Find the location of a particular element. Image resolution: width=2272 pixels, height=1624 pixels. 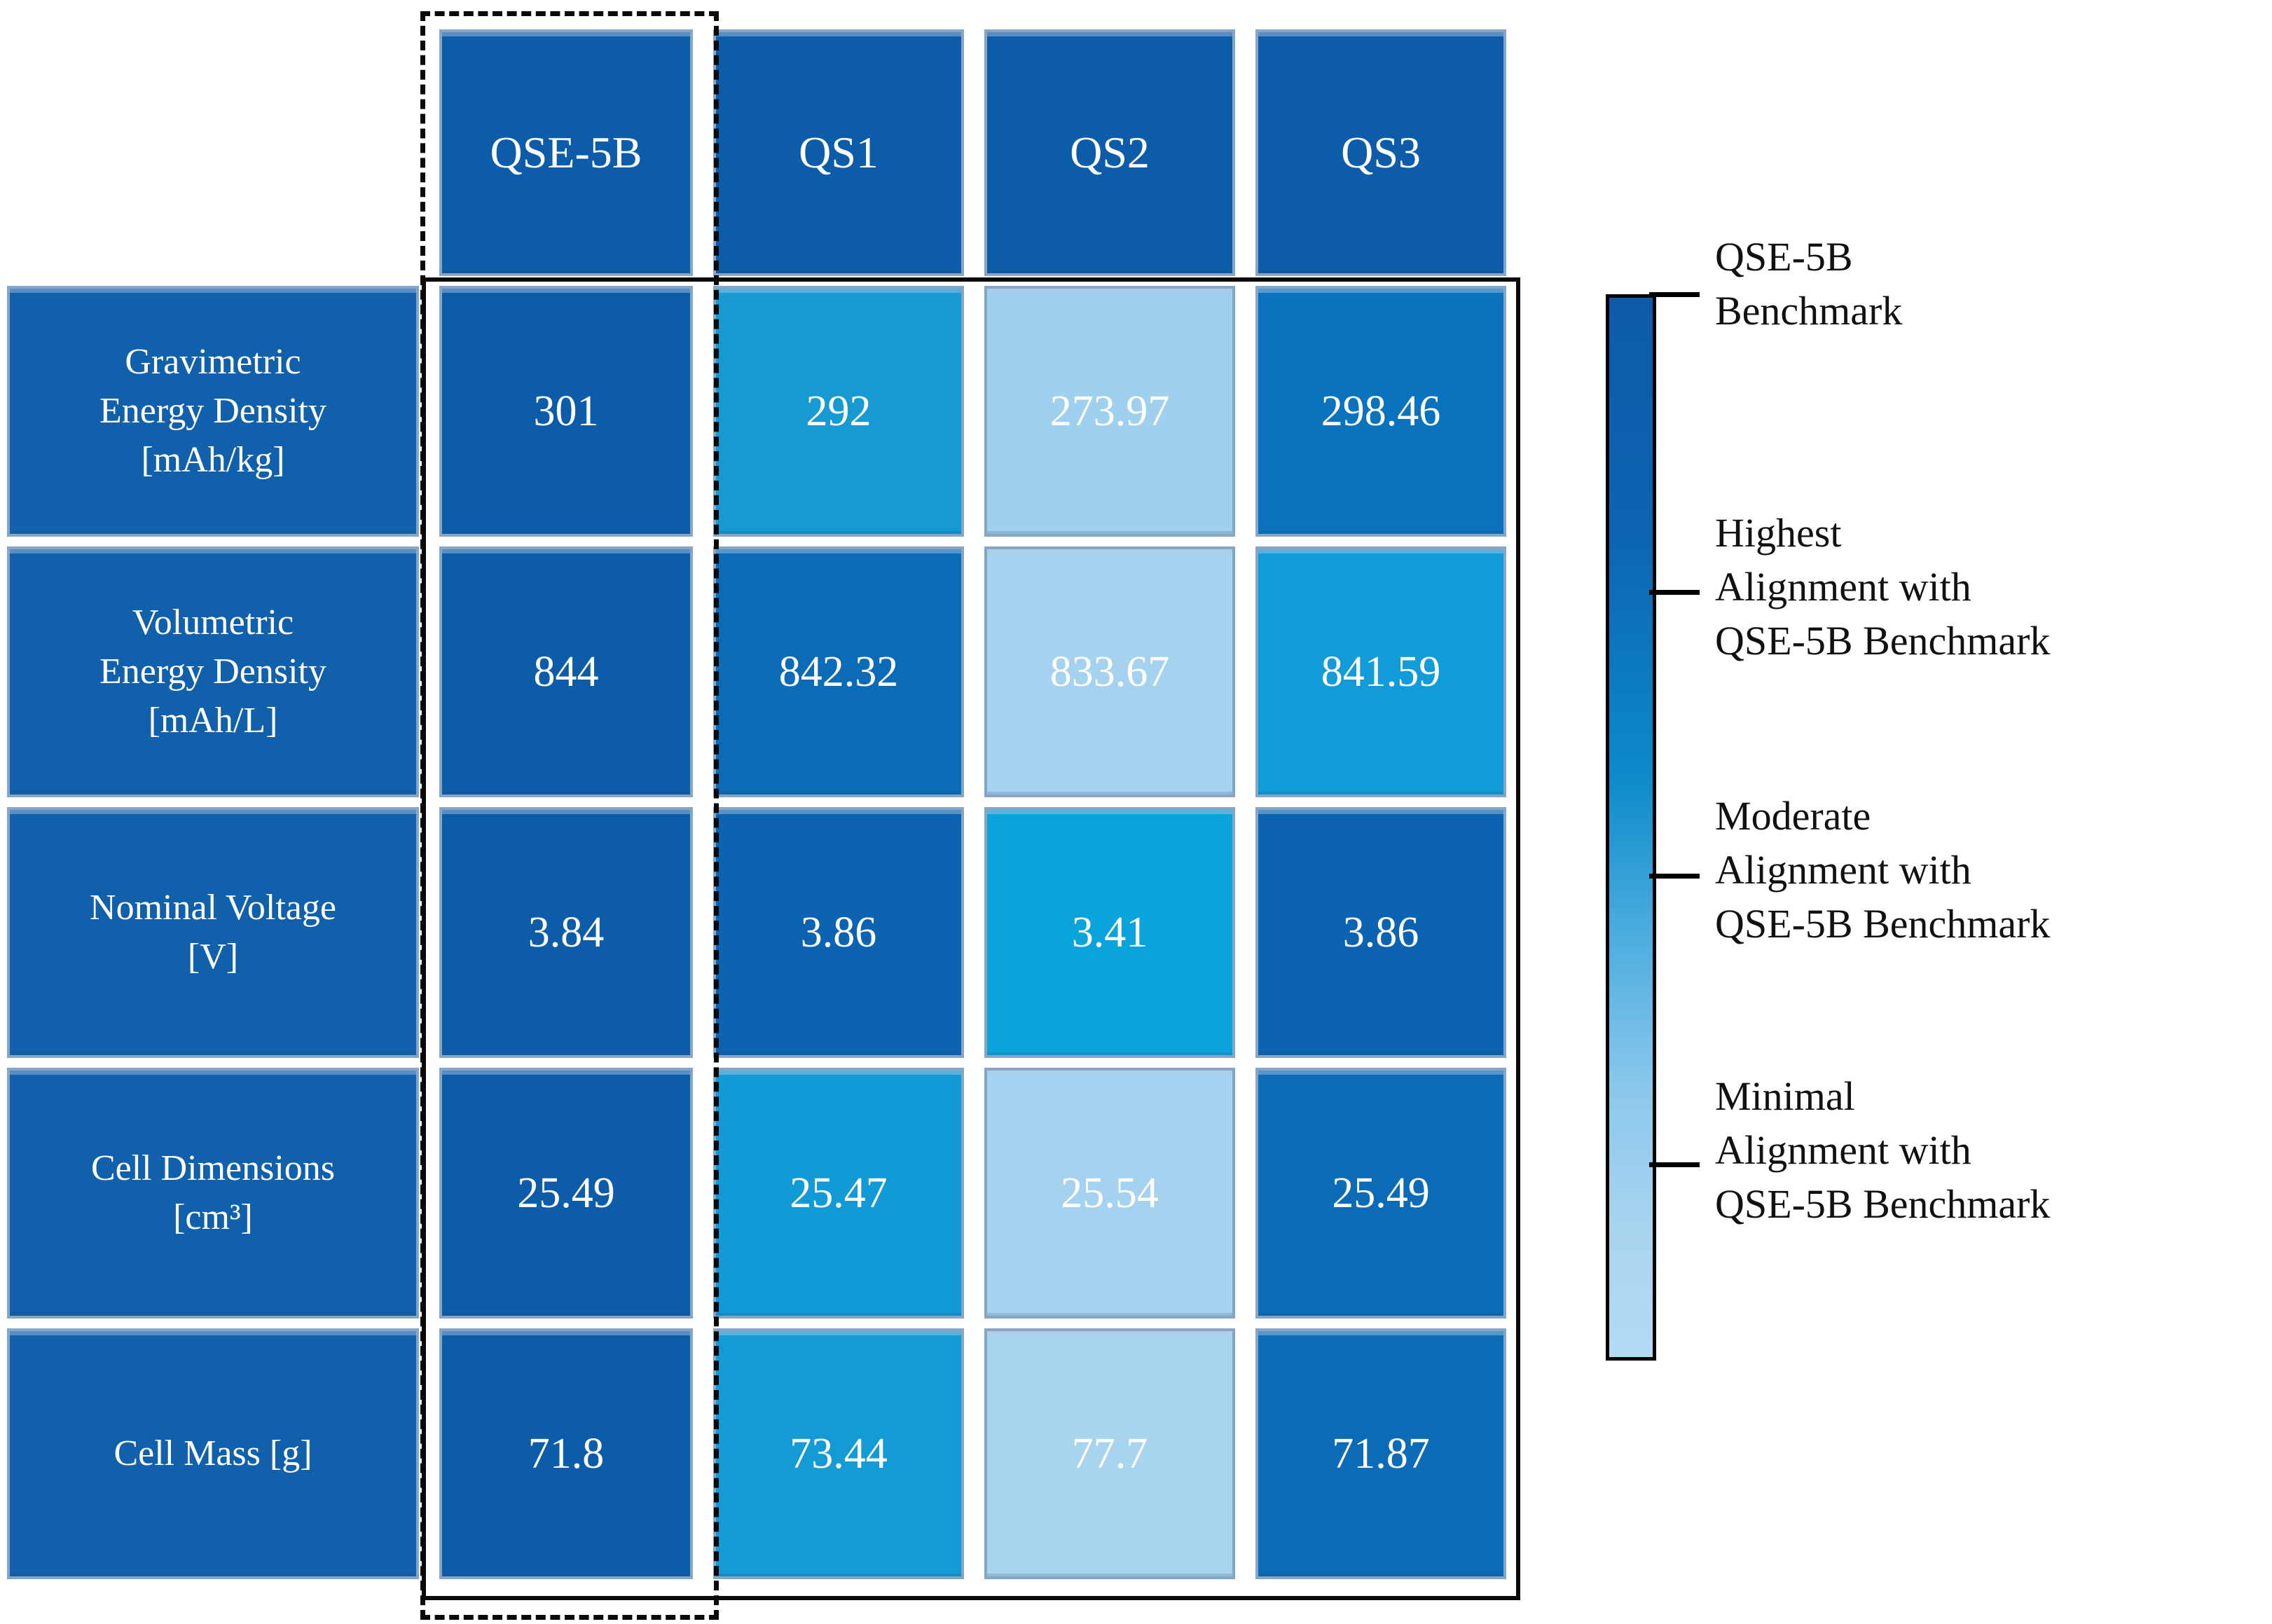

cell-dimensions-qs3: 25.49 is located at coordinates (1380, 1193).